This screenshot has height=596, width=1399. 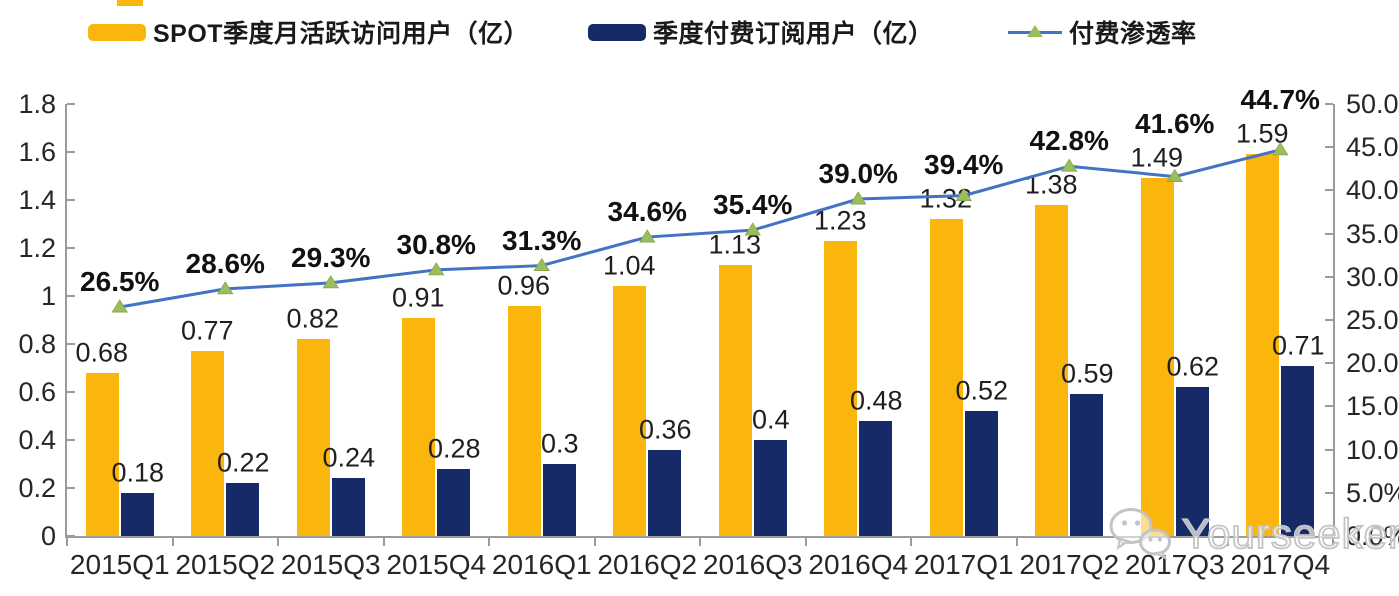 I want to click on bar-value-label-subs: 0.24, so click(x=349, y=457).